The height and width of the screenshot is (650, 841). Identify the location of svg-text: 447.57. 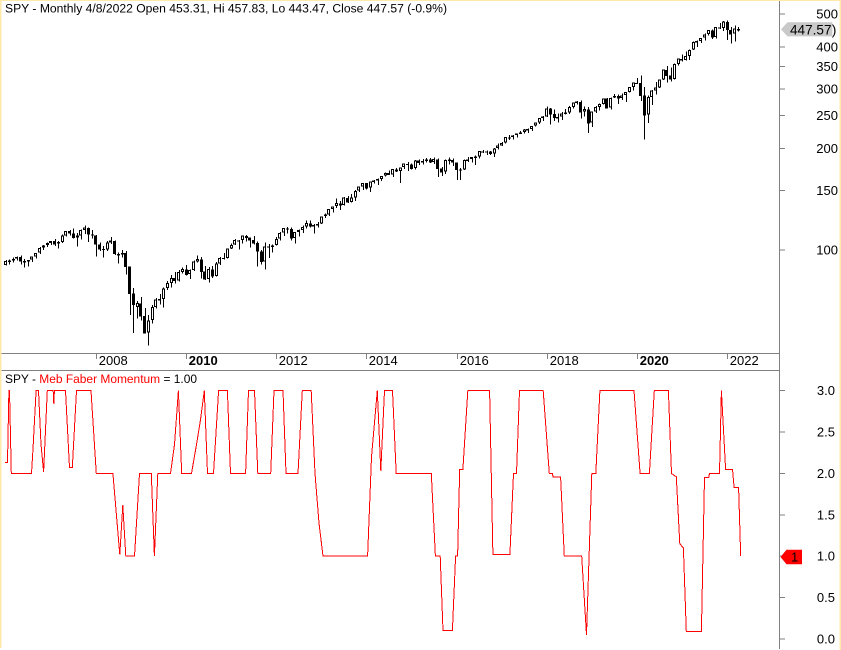
(811, 29).